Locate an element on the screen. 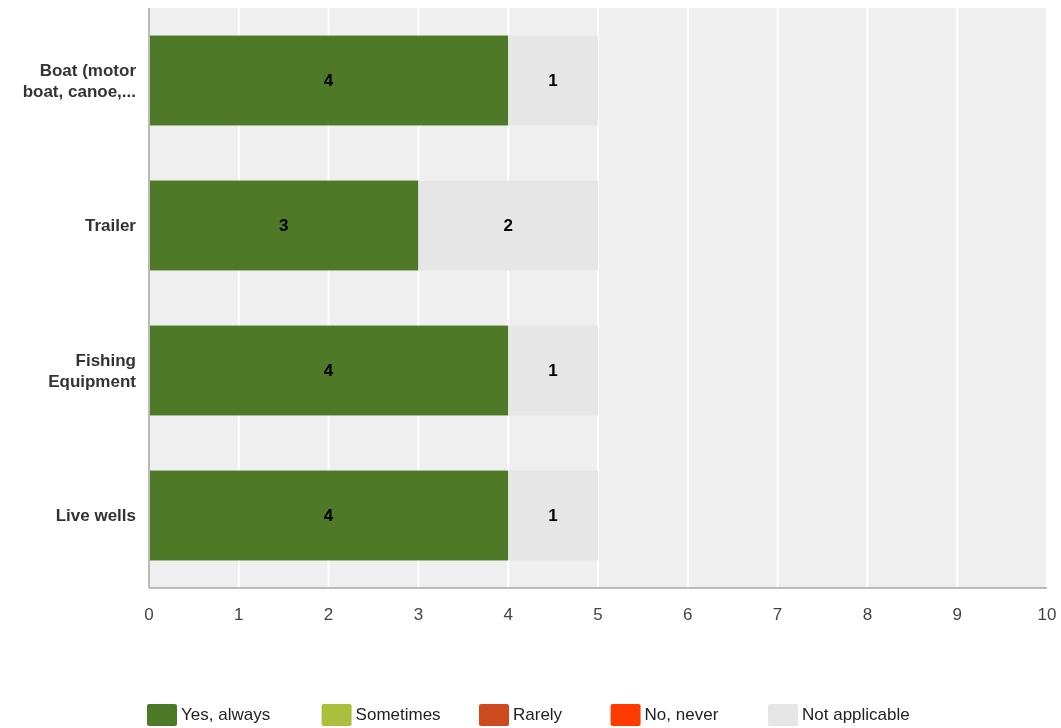 Image resolution: width=1061 pixels, height=728 pixels. data-label: 3 is located at coordinates (283, 226).